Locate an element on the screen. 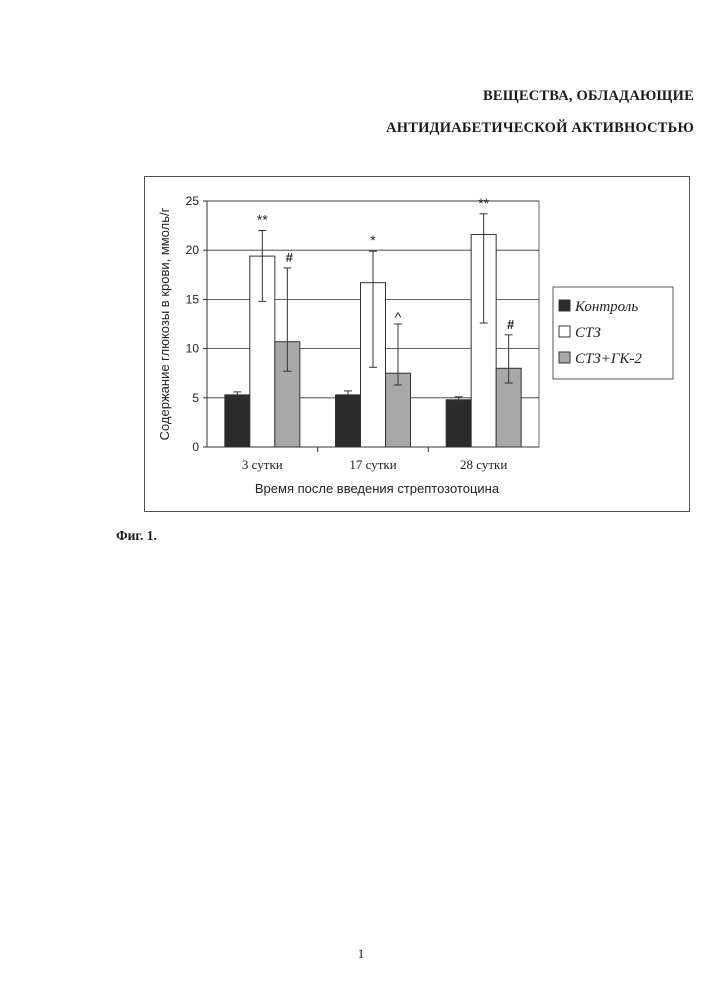 This screenshot has height=1000, width=722. y-tick-label: 20 is located at coordinates (193, 250).